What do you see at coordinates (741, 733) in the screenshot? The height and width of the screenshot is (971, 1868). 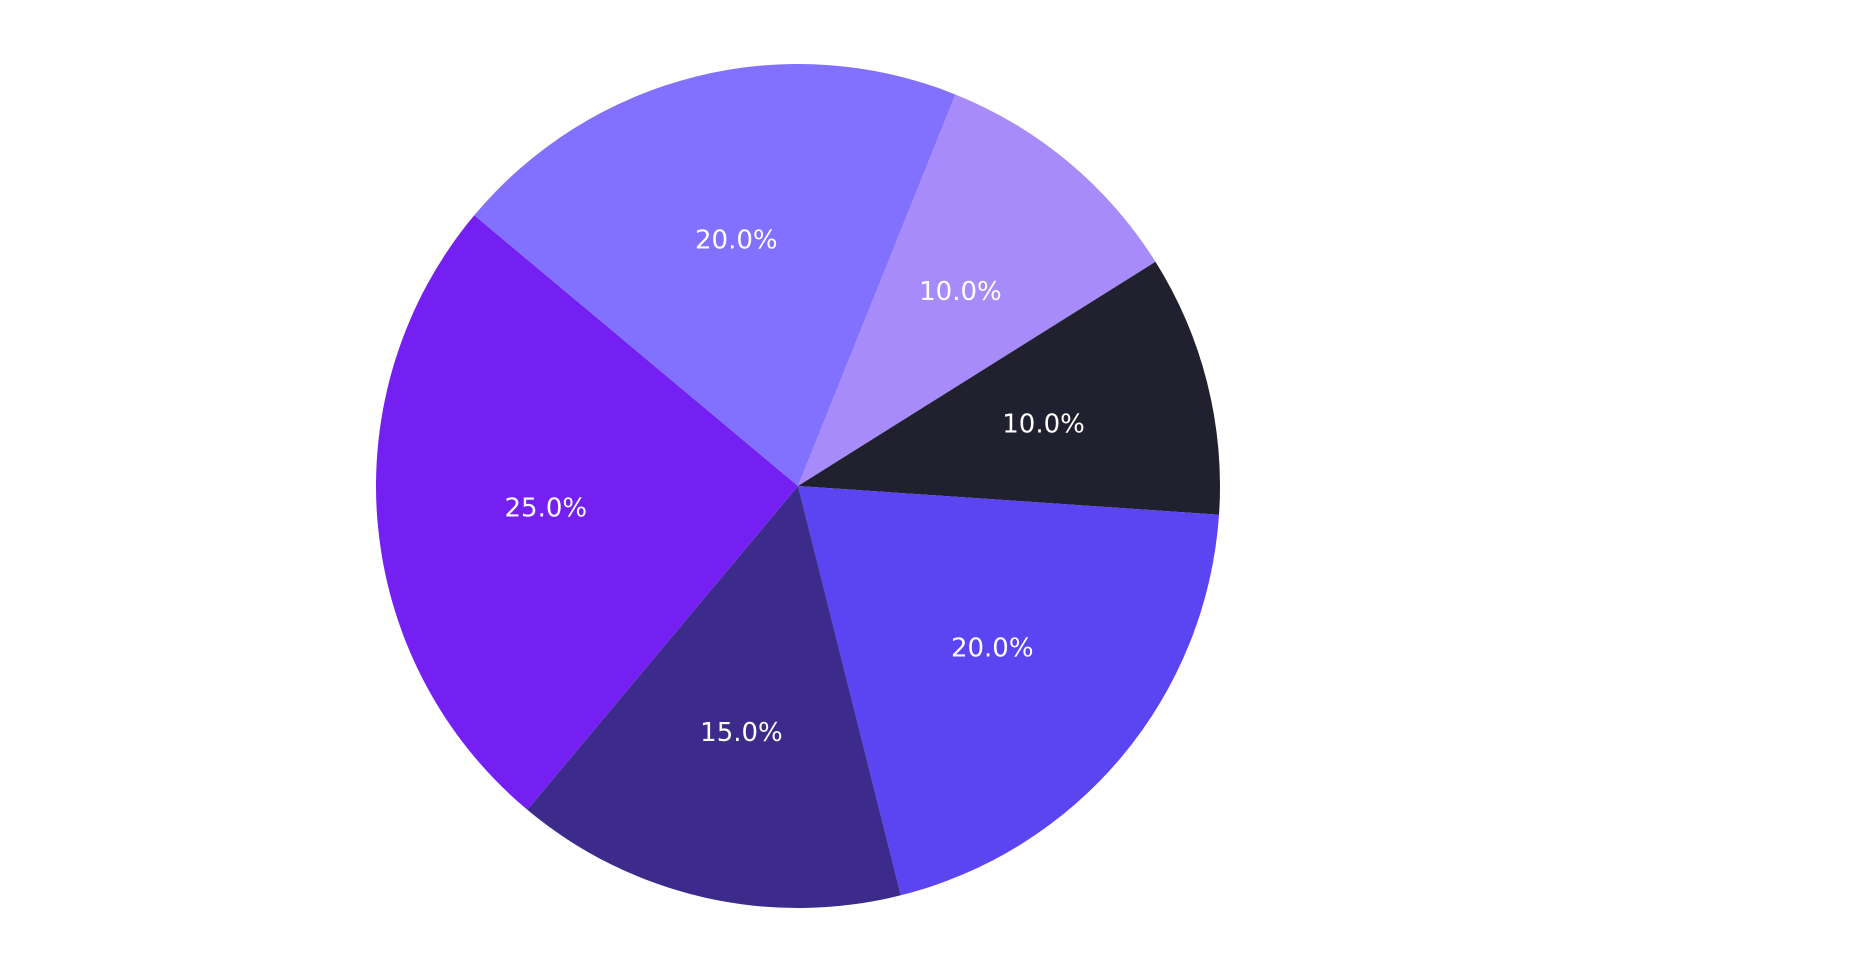 I see `slice-percent-label: 15.0%` at bounding box center [741, 733].